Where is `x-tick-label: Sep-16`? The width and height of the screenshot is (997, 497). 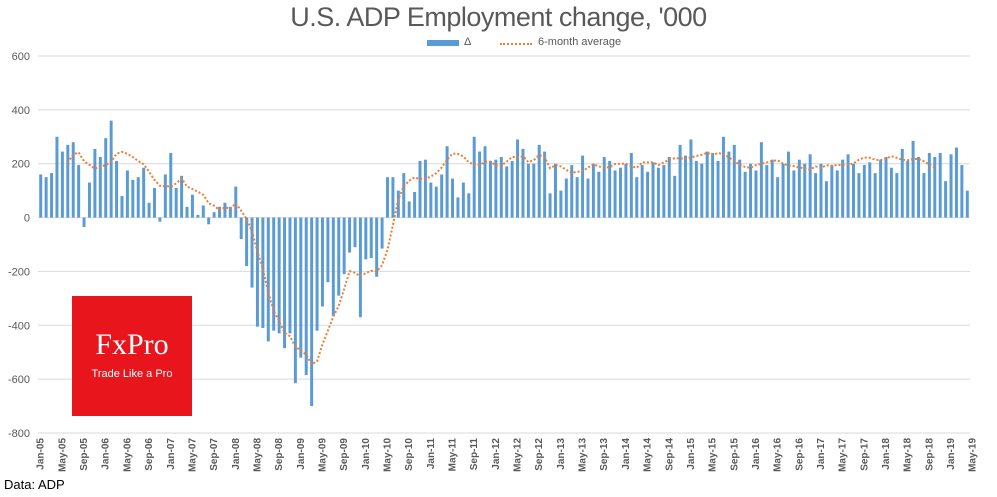
x-tick-label: Sep-16 is located at coordinates (799, 454).